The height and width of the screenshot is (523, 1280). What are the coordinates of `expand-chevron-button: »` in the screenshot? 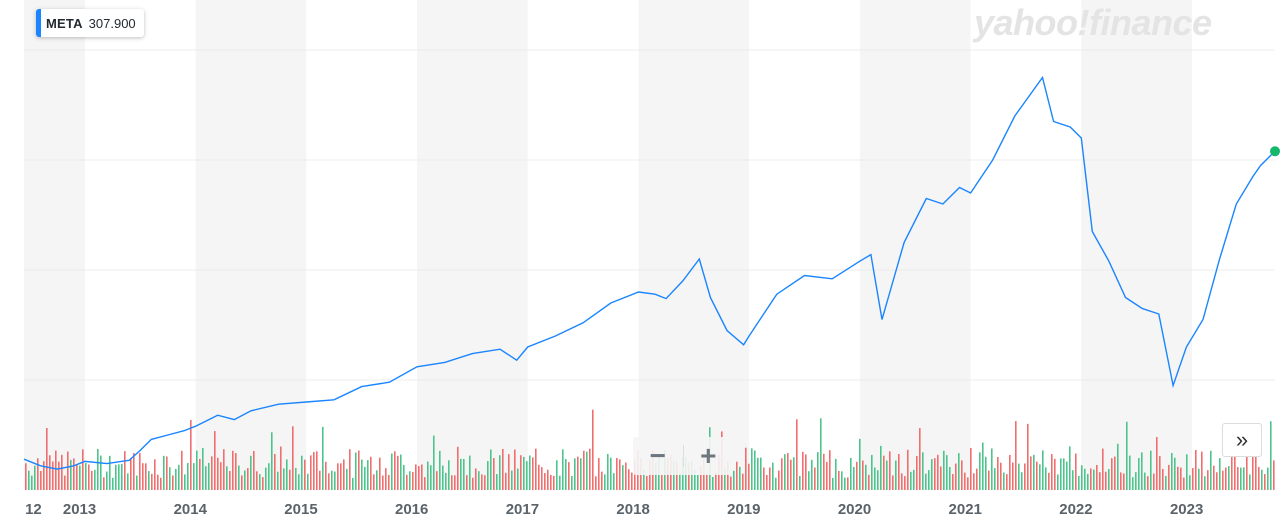 It's located at (1242, 440).